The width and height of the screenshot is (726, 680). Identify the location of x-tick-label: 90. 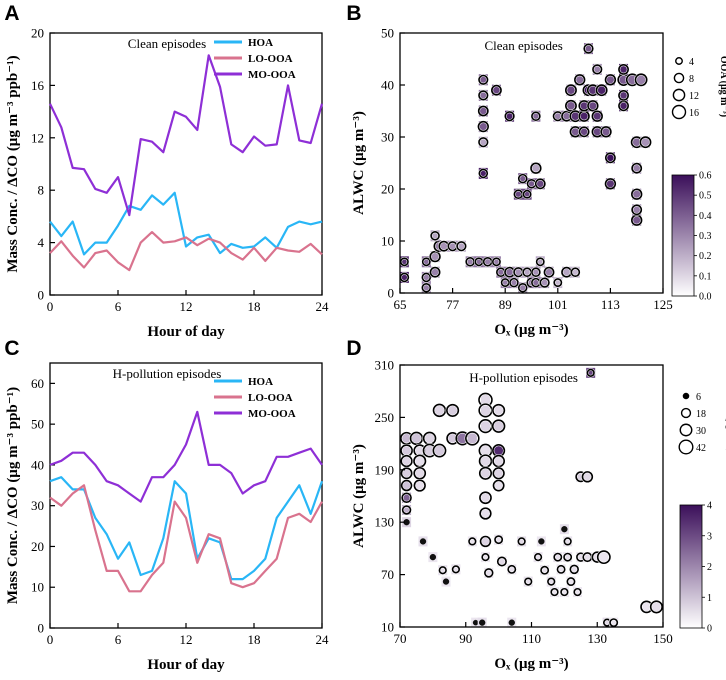
(465, 638).